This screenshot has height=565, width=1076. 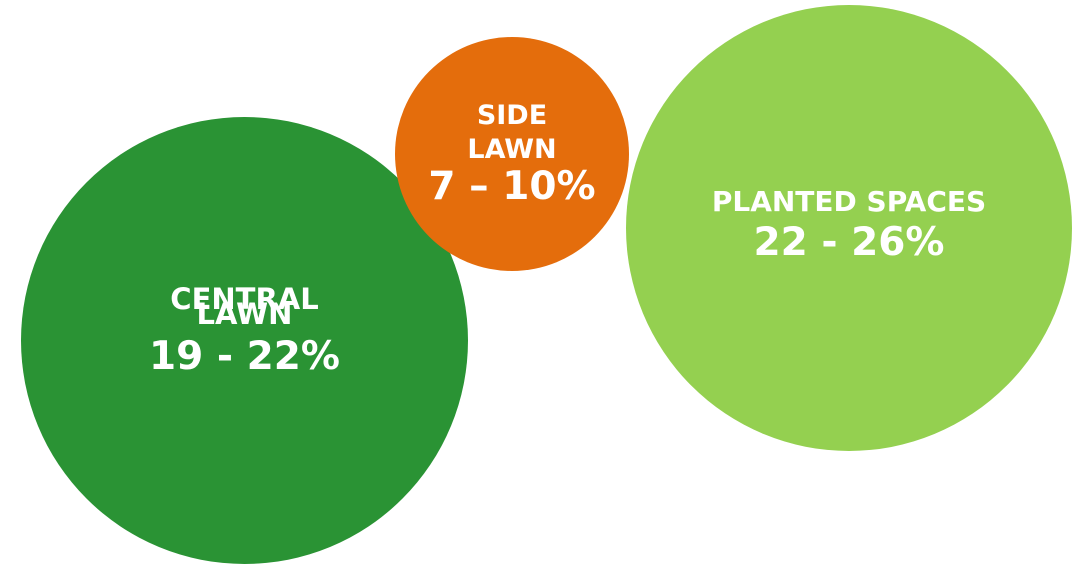 What do you see at coordinates (512, 149) in the screenshot?
I see `side-lawn-label-line2: LAWN` at bounding box center [512, 149].